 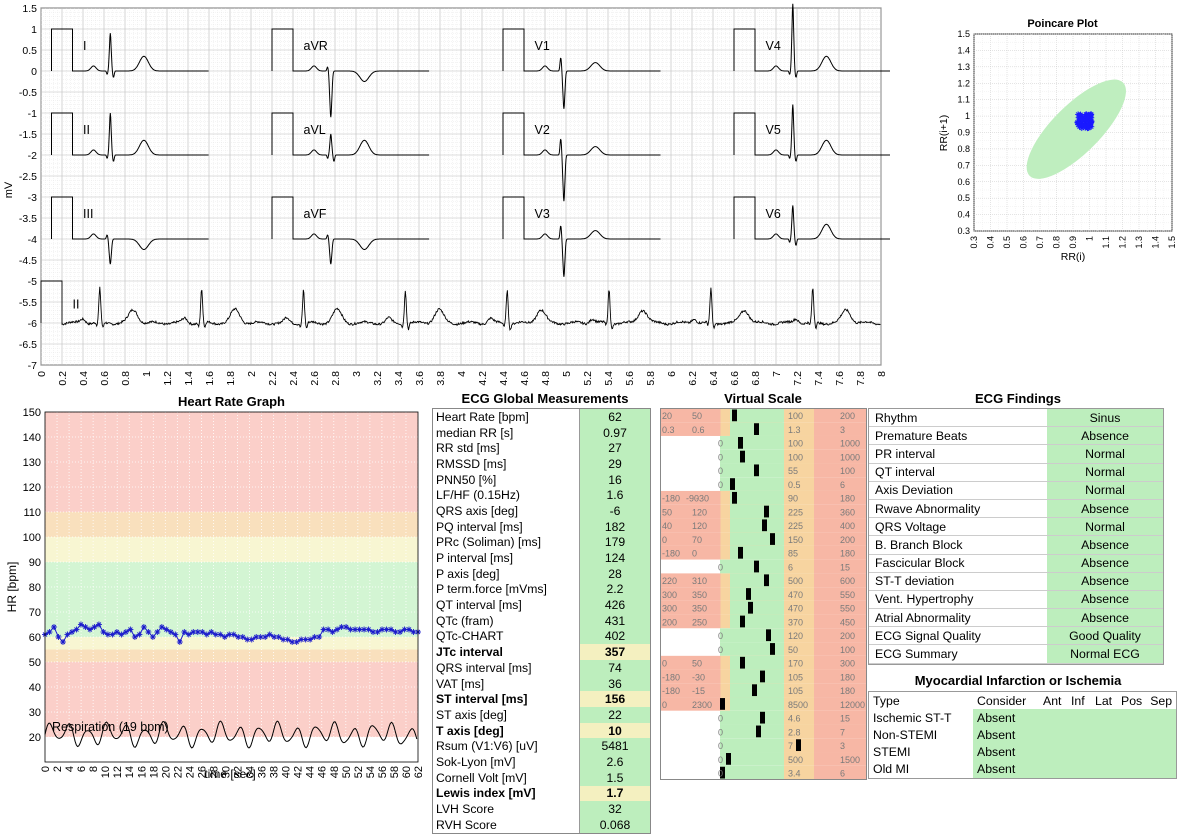 What do you see at coordinates (474, 558) in the screenshot?
I see `measurement-label: P interval [ms]` at bounding box center [474, 558].